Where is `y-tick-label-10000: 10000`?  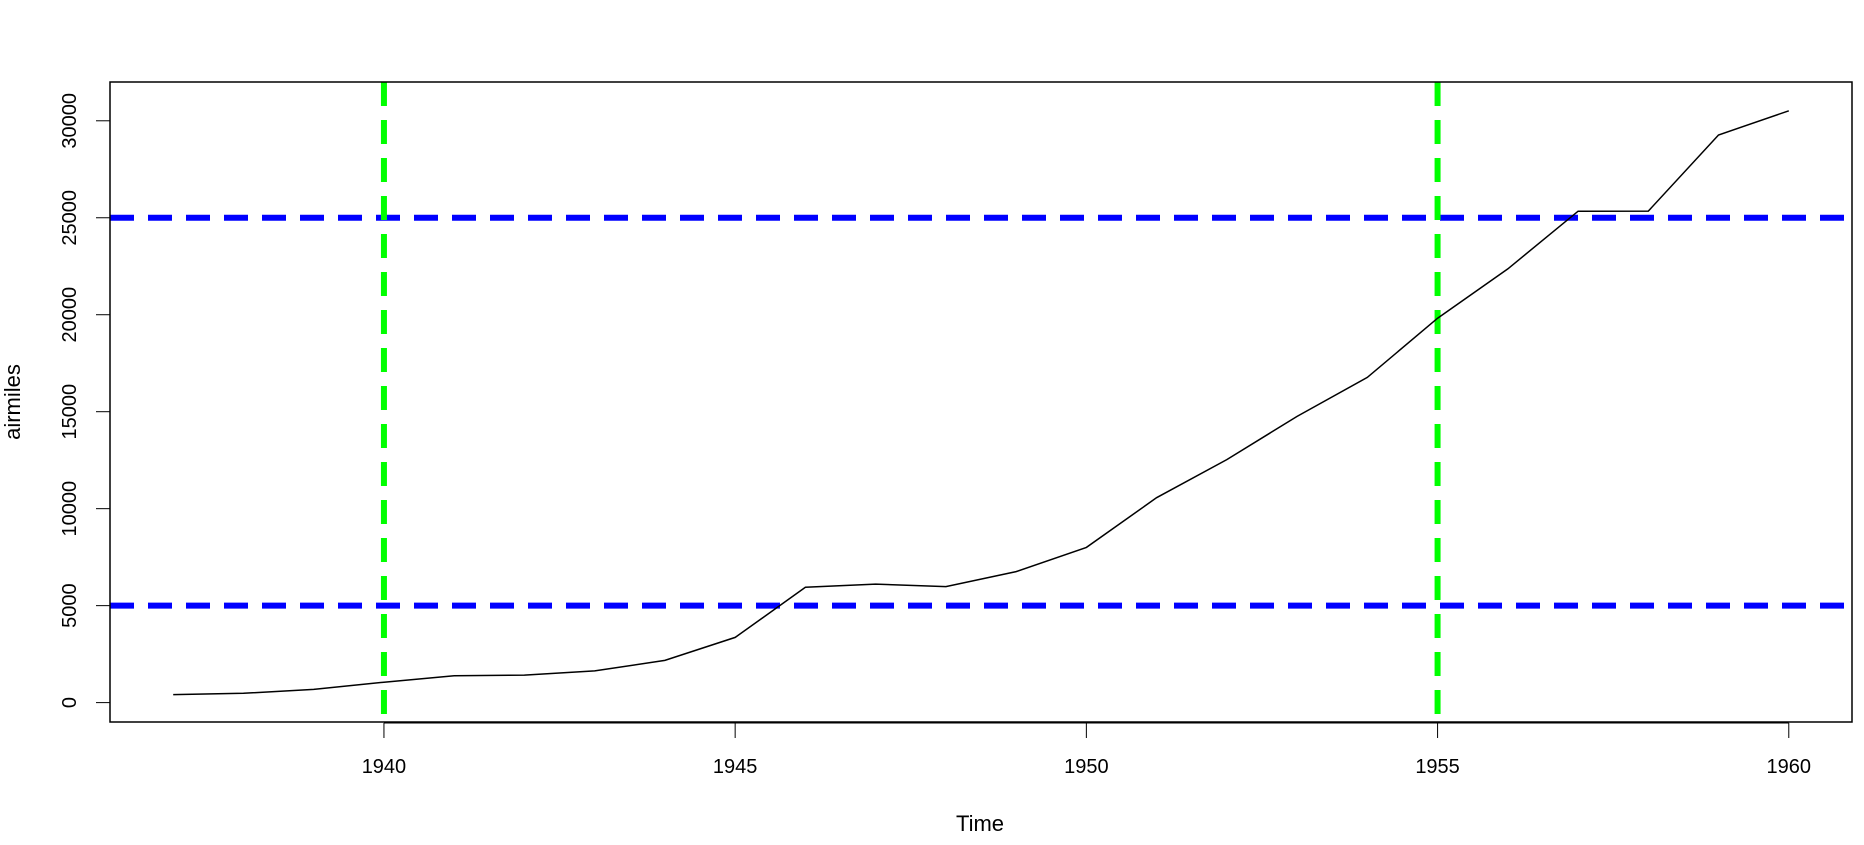
y-tick-label-10000: 10000 is located at coordinates (70, 509).